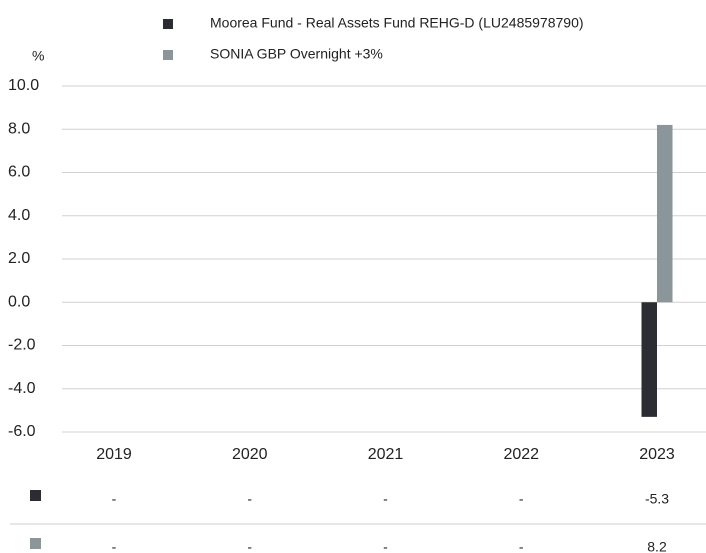 This screenshot has height=553, width=706. Describe the element at coordinates (386, 454) in the screenshot. I see `x-tick-label: 2021` at that location.